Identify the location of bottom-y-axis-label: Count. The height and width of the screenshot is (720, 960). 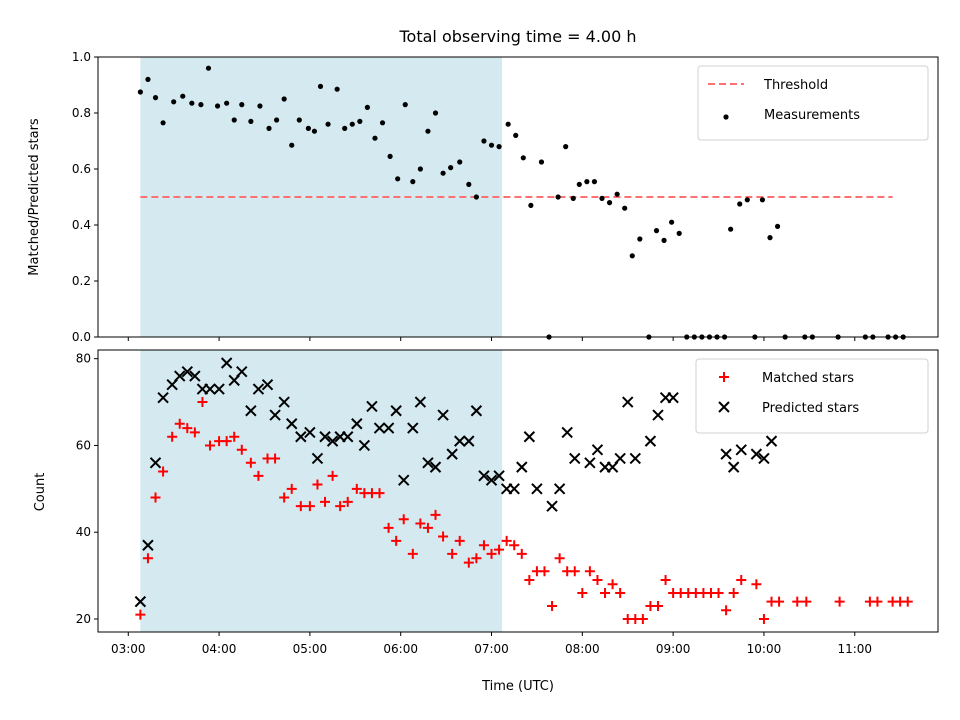
(40, 492).